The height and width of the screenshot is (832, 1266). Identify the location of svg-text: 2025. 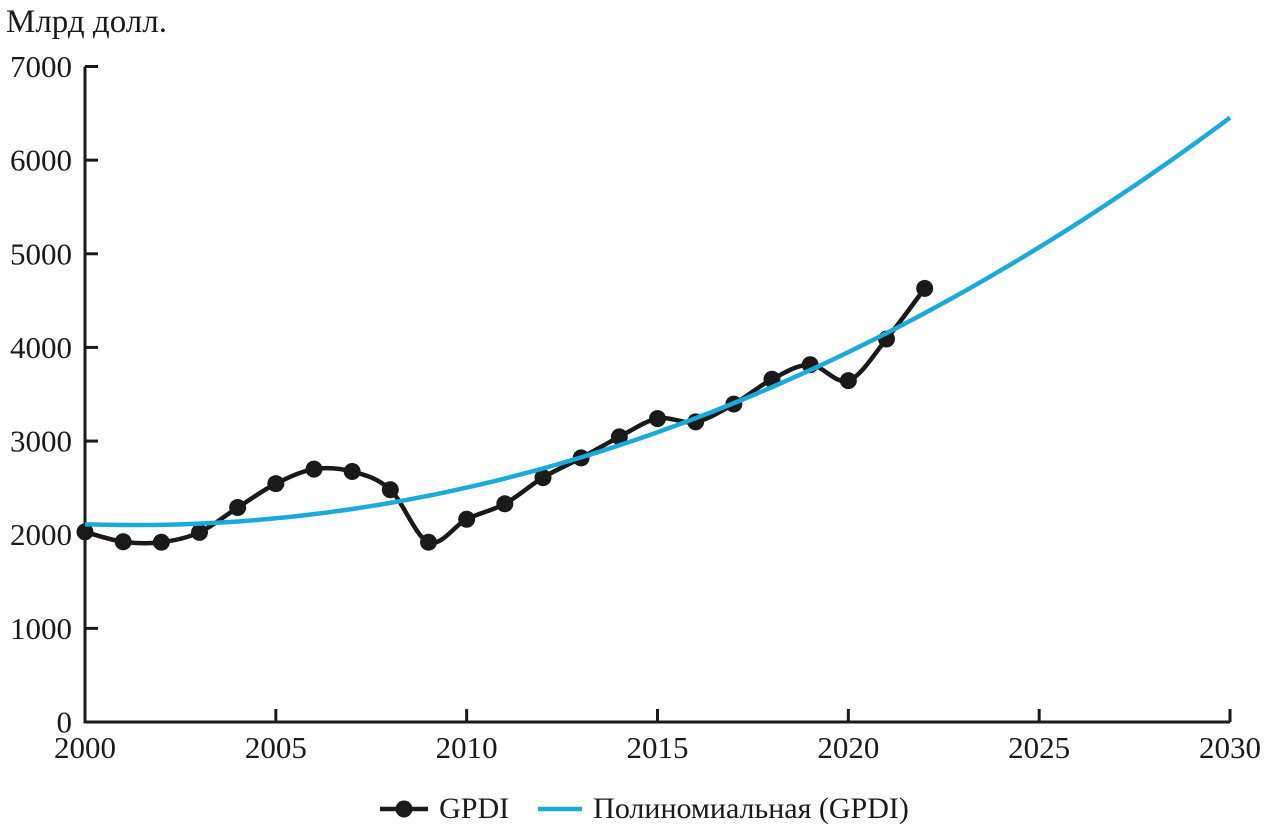
(1039, 747).